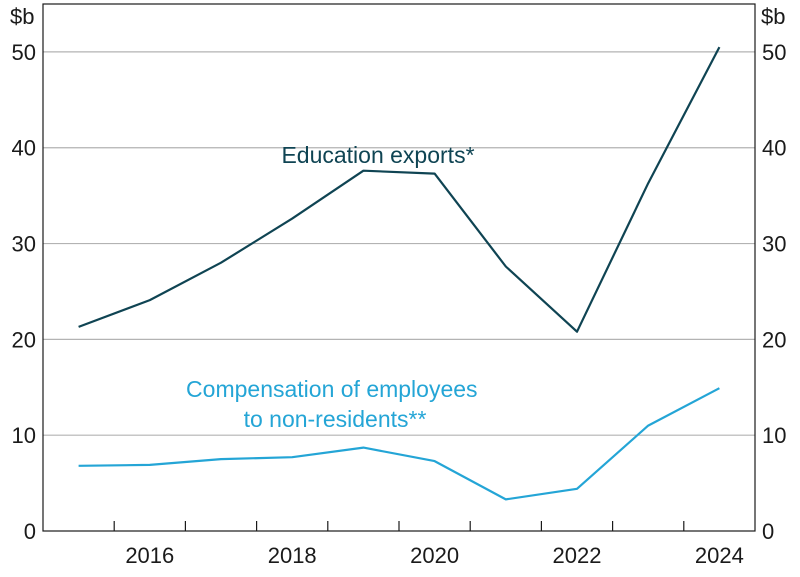 The image size is (800, 577). I want to click on y-tick-label-right-10: 10, so click(774, 435).